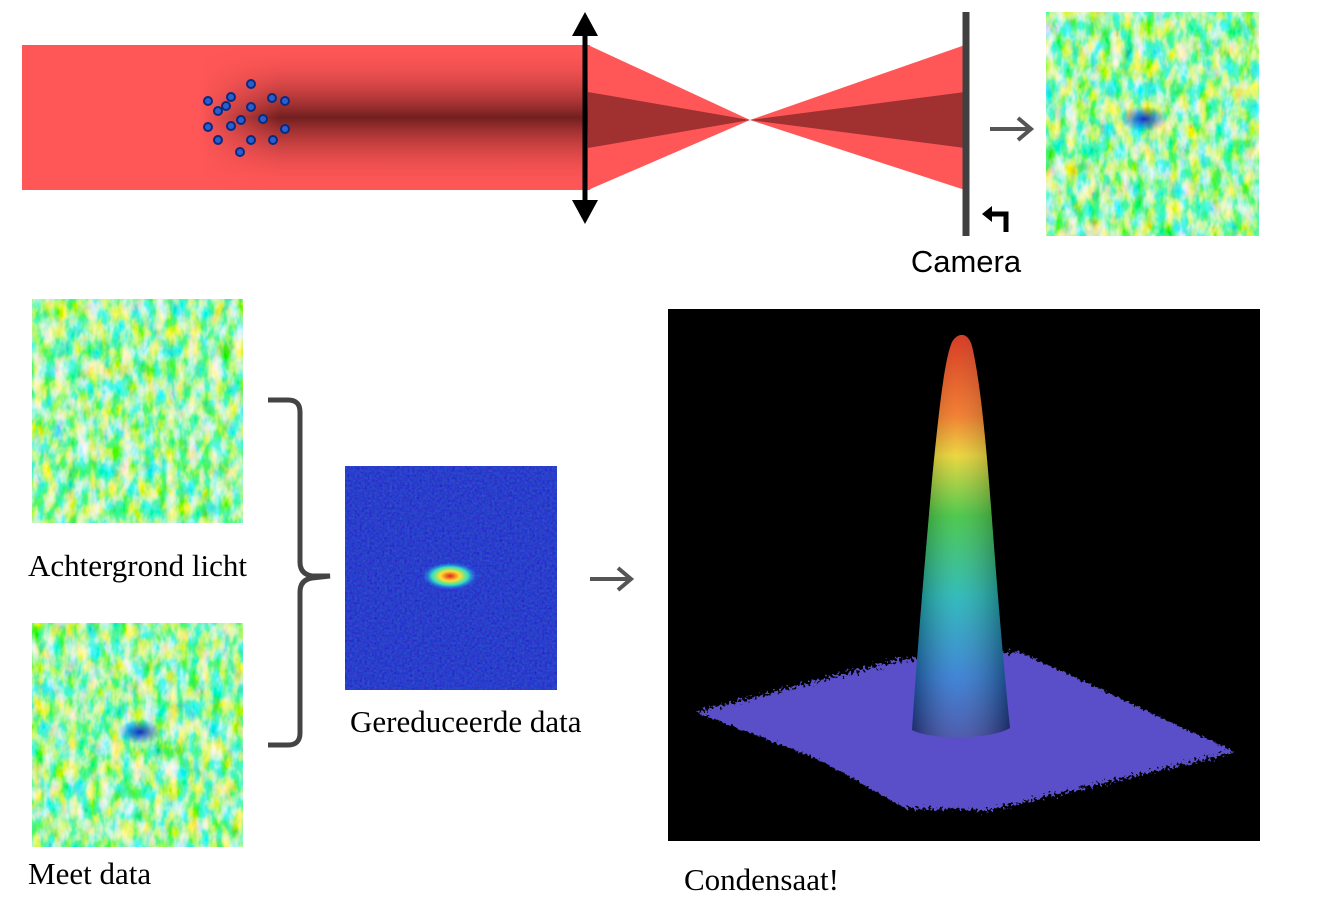 This screenshot has width=1322, height=904. Describe the element at coordinates (89, 873) in the screenshot. I see `measurement-label: Meet data` at that location.